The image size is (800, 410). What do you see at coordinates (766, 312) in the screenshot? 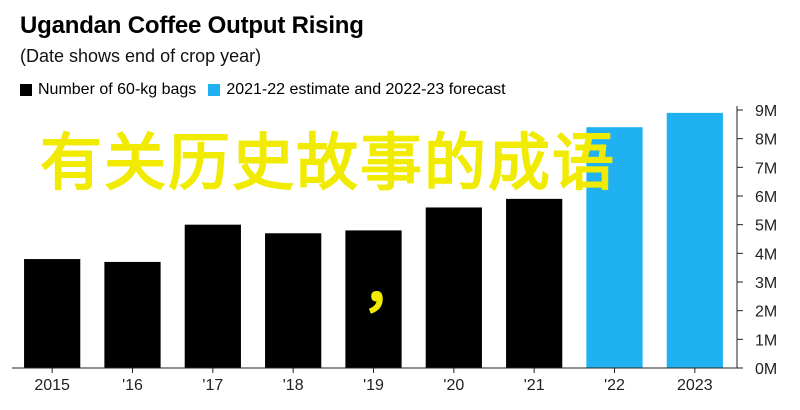
I see `y-tick-label-2: 2M` at bounding box center [766, 312].